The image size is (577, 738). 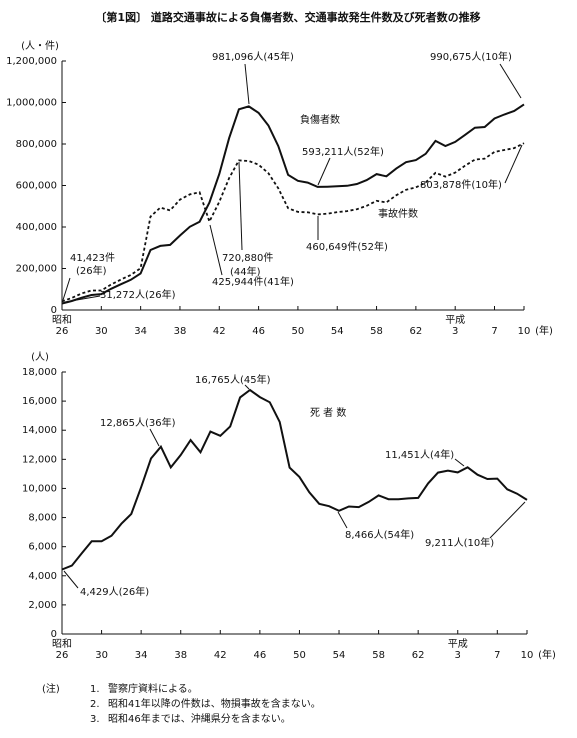 I want to click on y-axis-label: (人・件), so click(x=40, y=46).